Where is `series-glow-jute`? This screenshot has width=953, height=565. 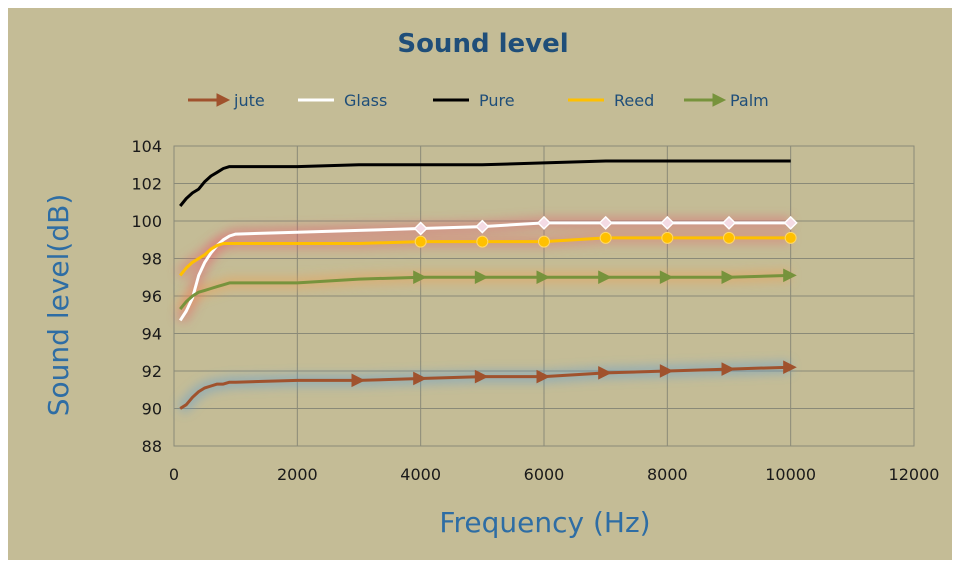
series-glow-jute is located at coordinates (484, 387).